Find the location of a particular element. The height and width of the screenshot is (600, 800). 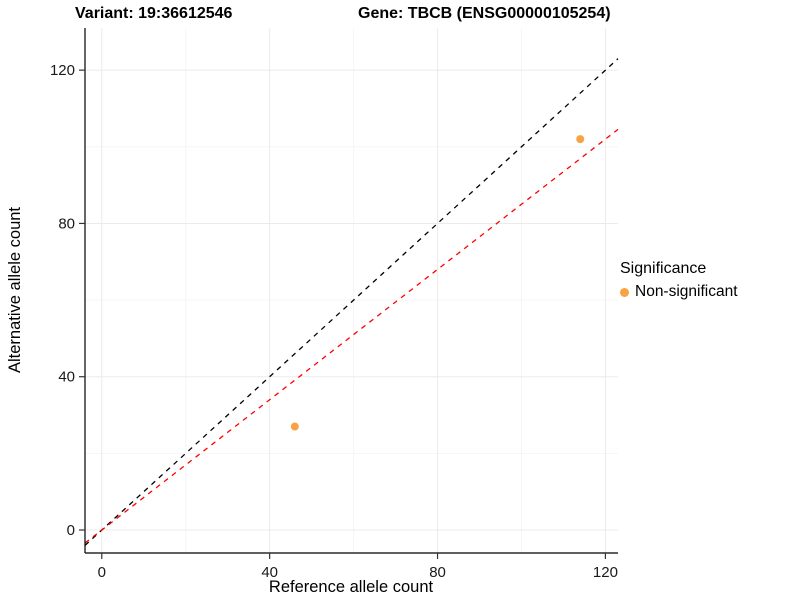

y-tick-label: 120 is located at coordinates (62, 70).